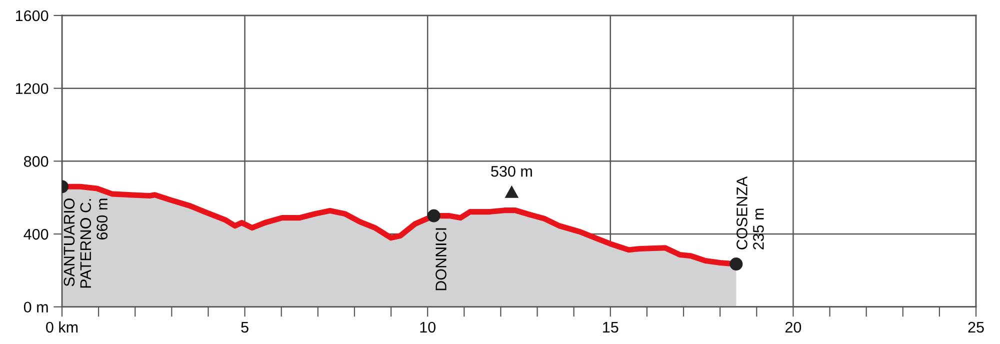 This screenshot has height=344, width=1000. Describe the element at coordinates (244, 327) in the screenshot. I see `x-tick-label: 5` at that location.